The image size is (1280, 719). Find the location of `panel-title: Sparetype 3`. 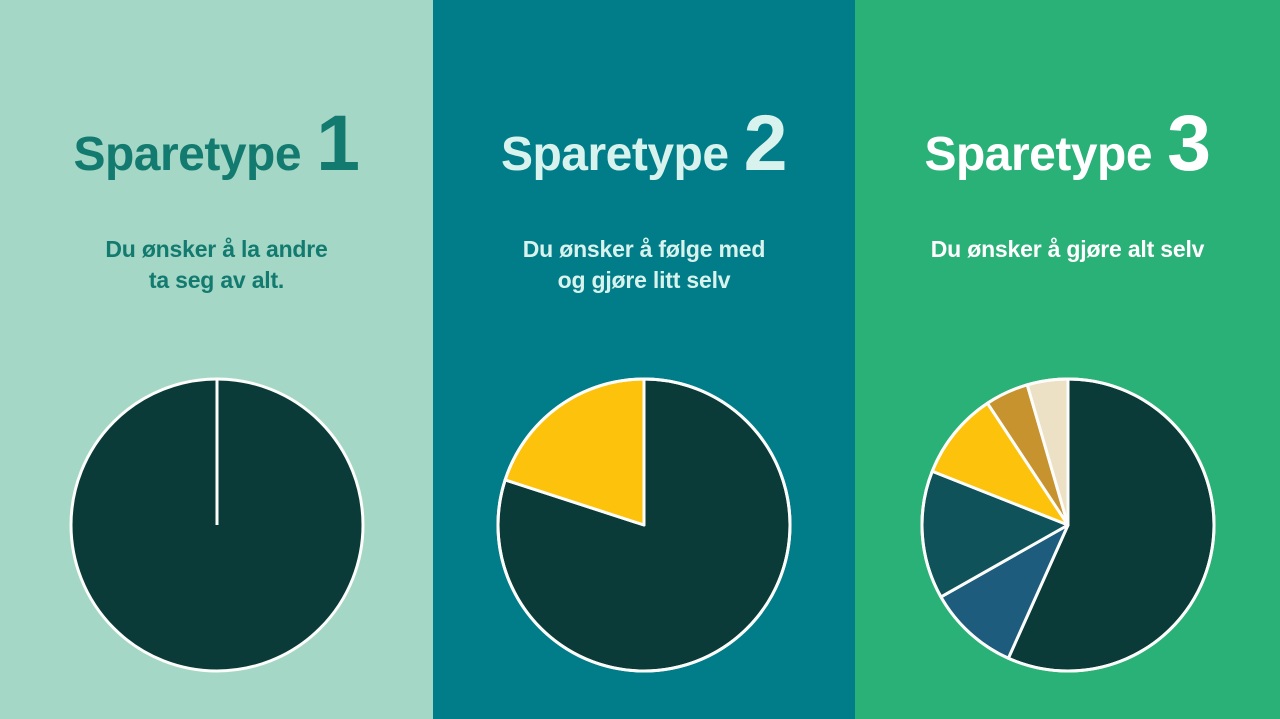

panel-title: Sparetype 3 is located at coordinates (1067, 142).